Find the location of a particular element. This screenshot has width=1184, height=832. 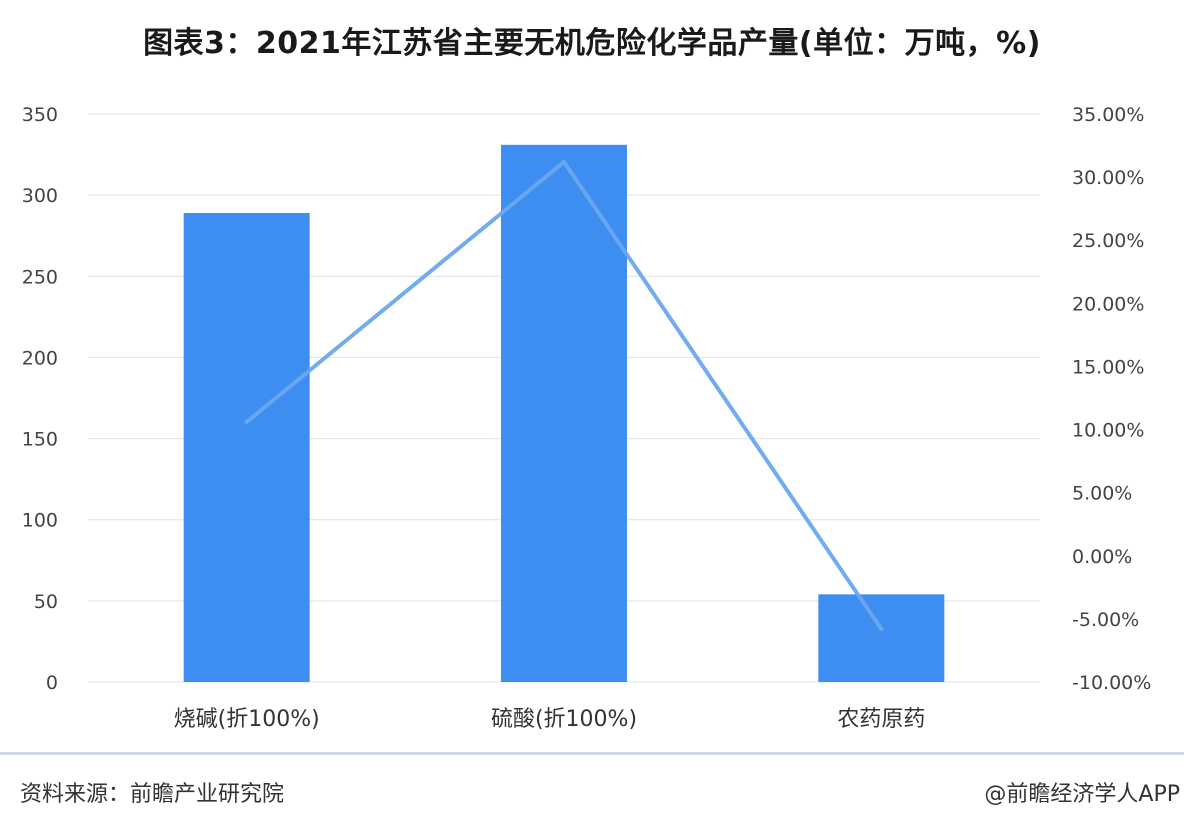

right-tick-label: 20.00% is located at coordinates (1108, 304).